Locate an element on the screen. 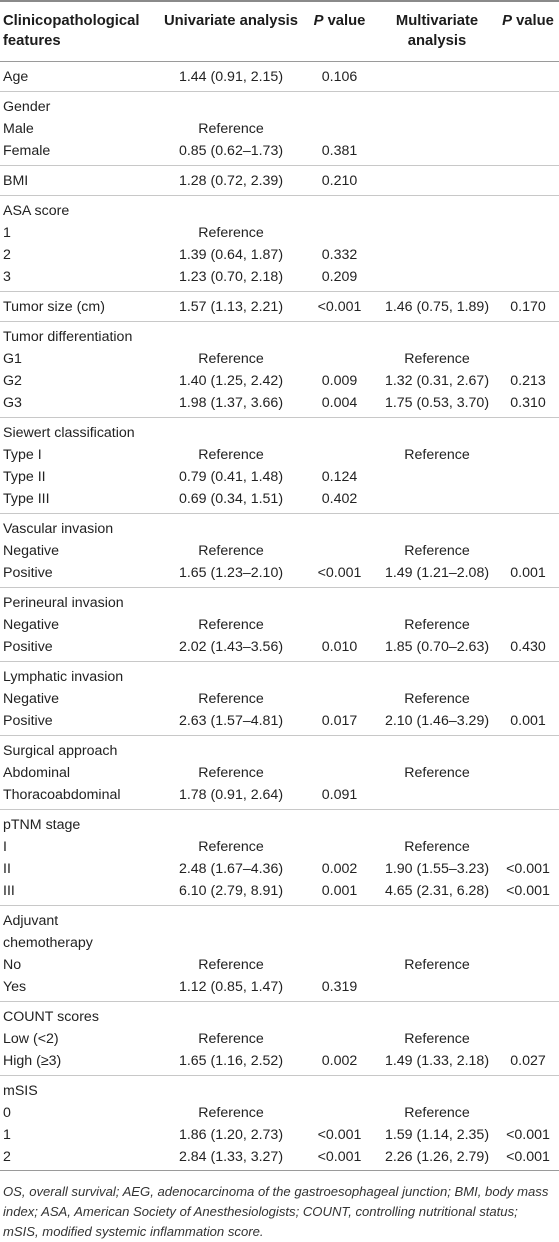  univariate-value: 2.48 (1.67–4.36) is located at coordinates (231, 869).